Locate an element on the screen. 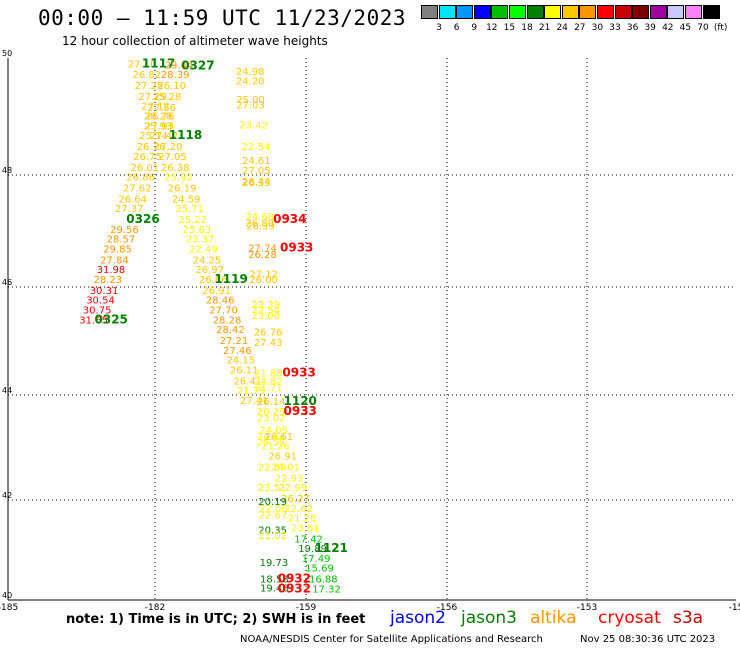  wave-height-label: 29.44 is located at coordinates (179, 65).